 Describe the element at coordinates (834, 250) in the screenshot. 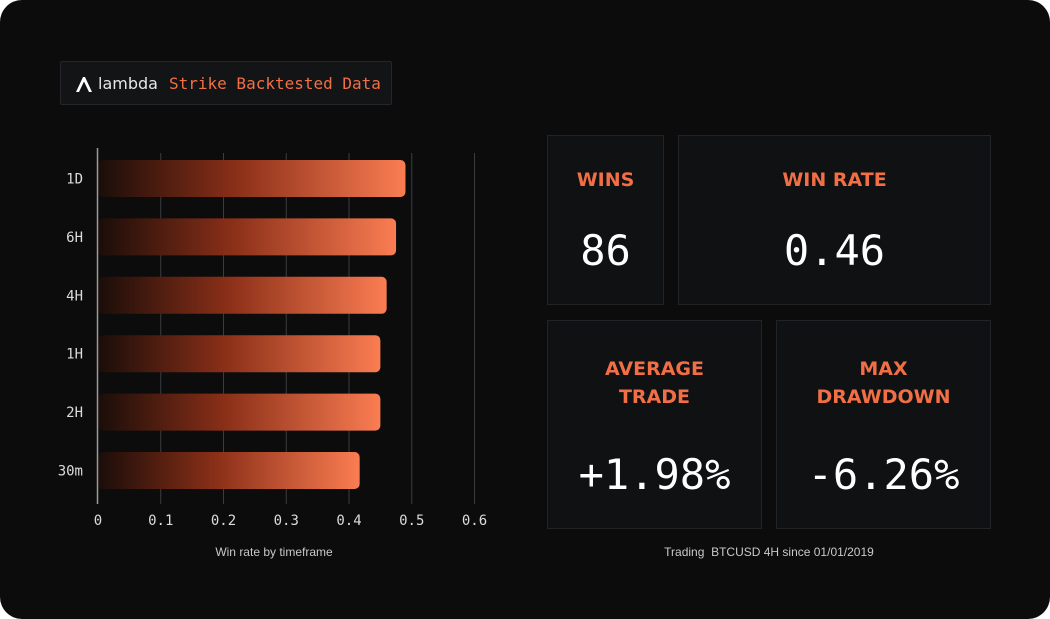

I see `stat-win-rate-value: 0.46` at that location.